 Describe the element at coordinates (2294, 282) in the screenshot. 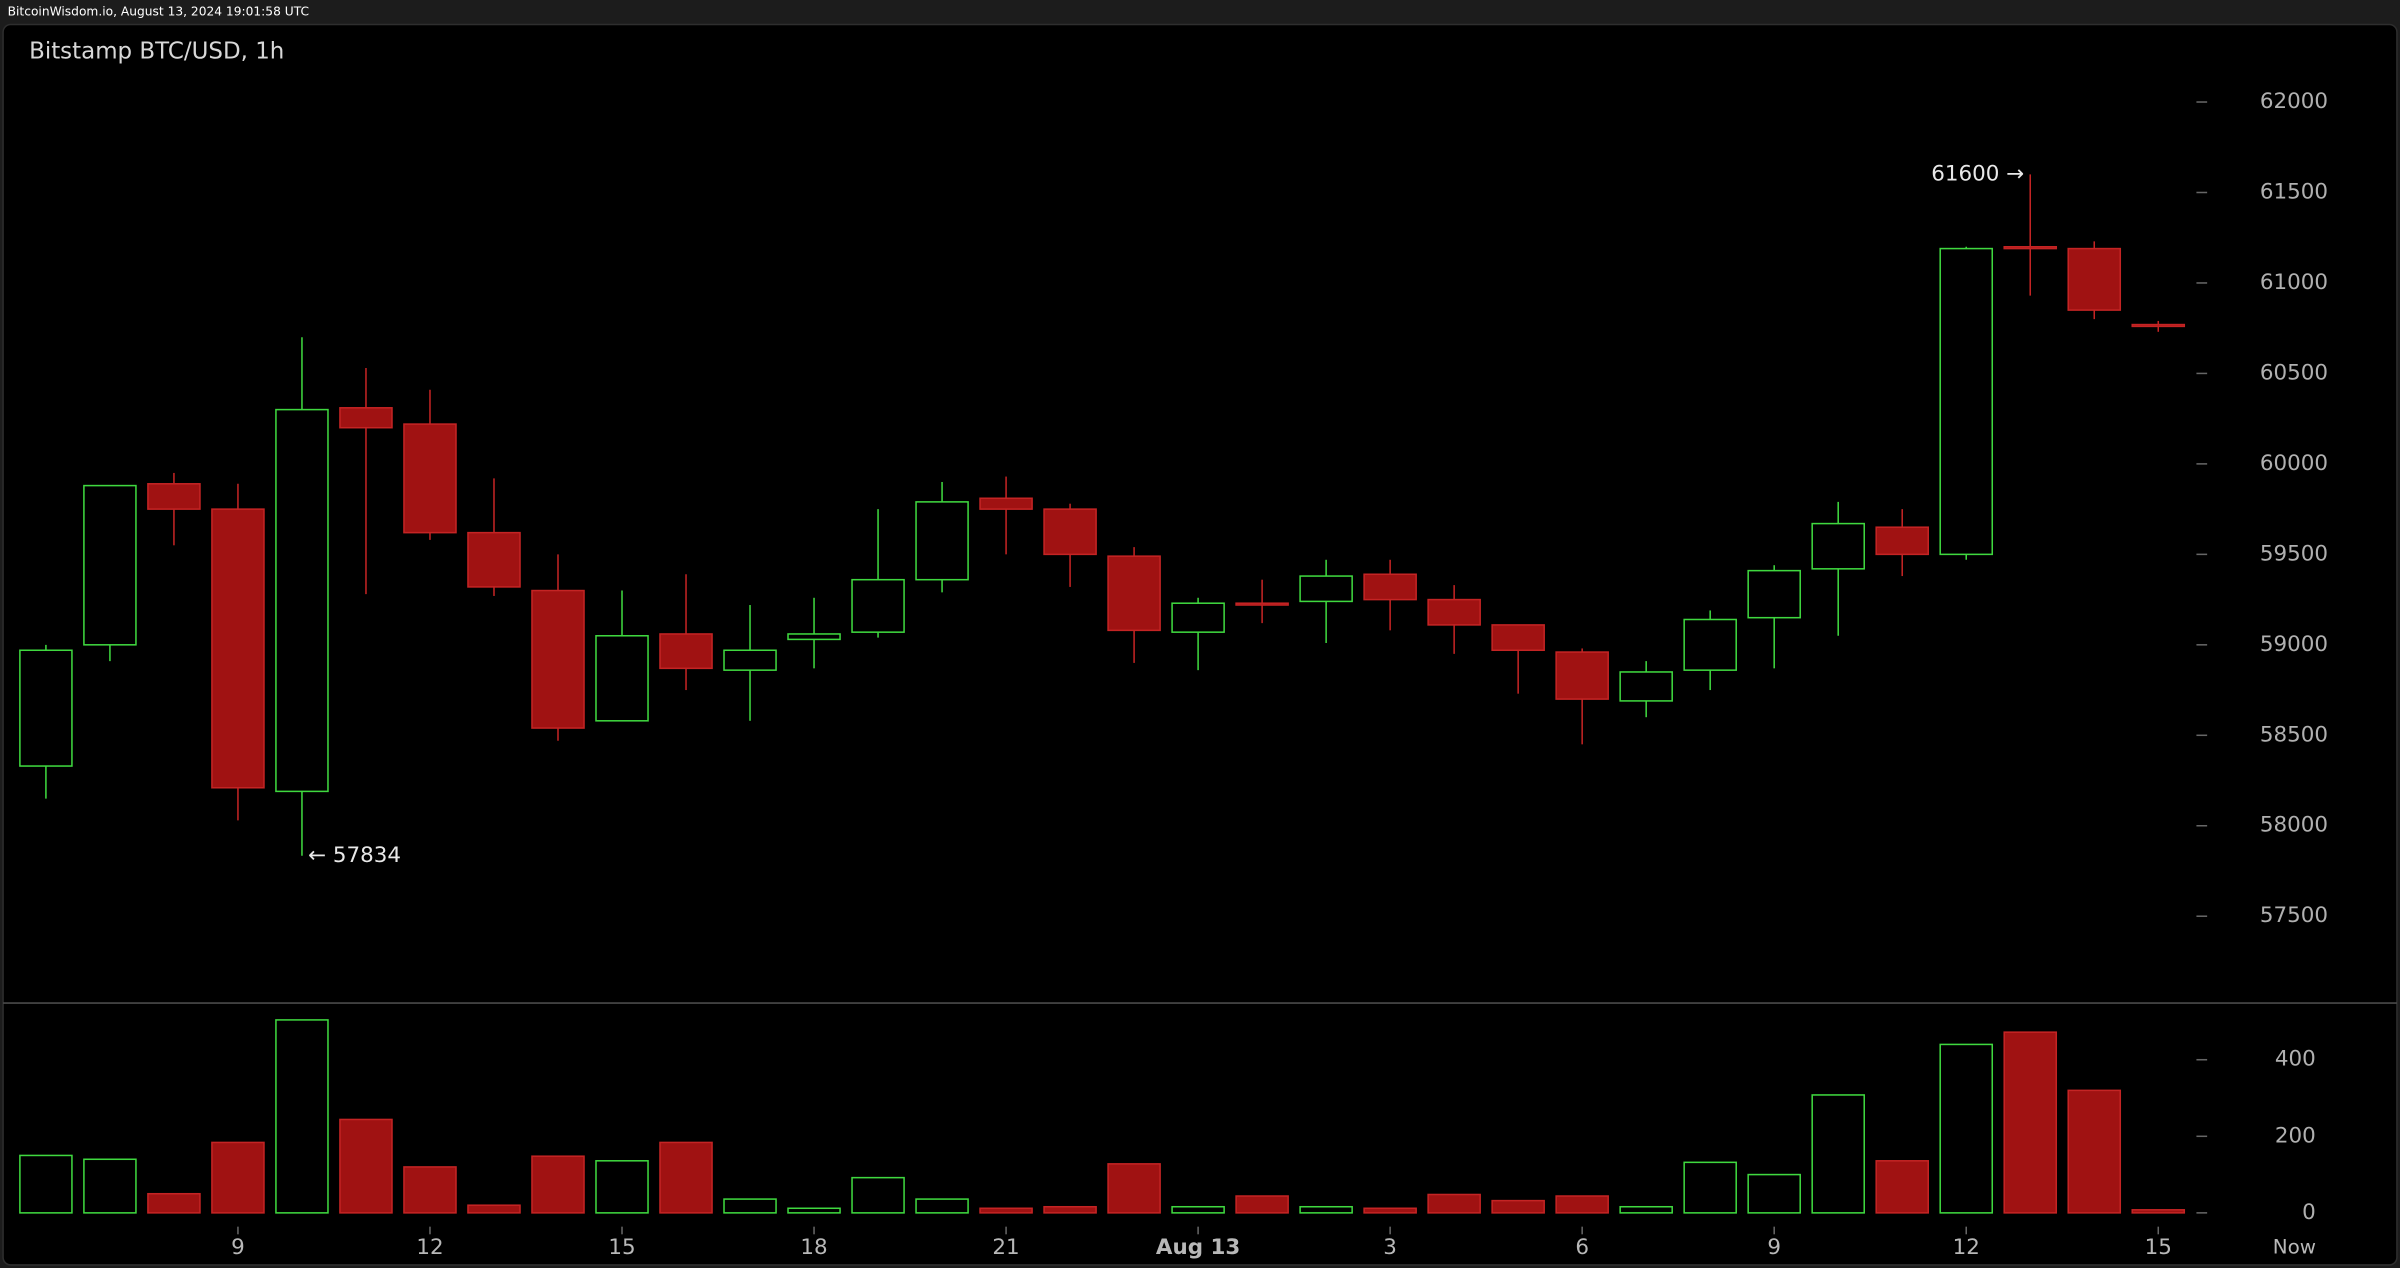

I see `y-tick-label: 61000` at that location.